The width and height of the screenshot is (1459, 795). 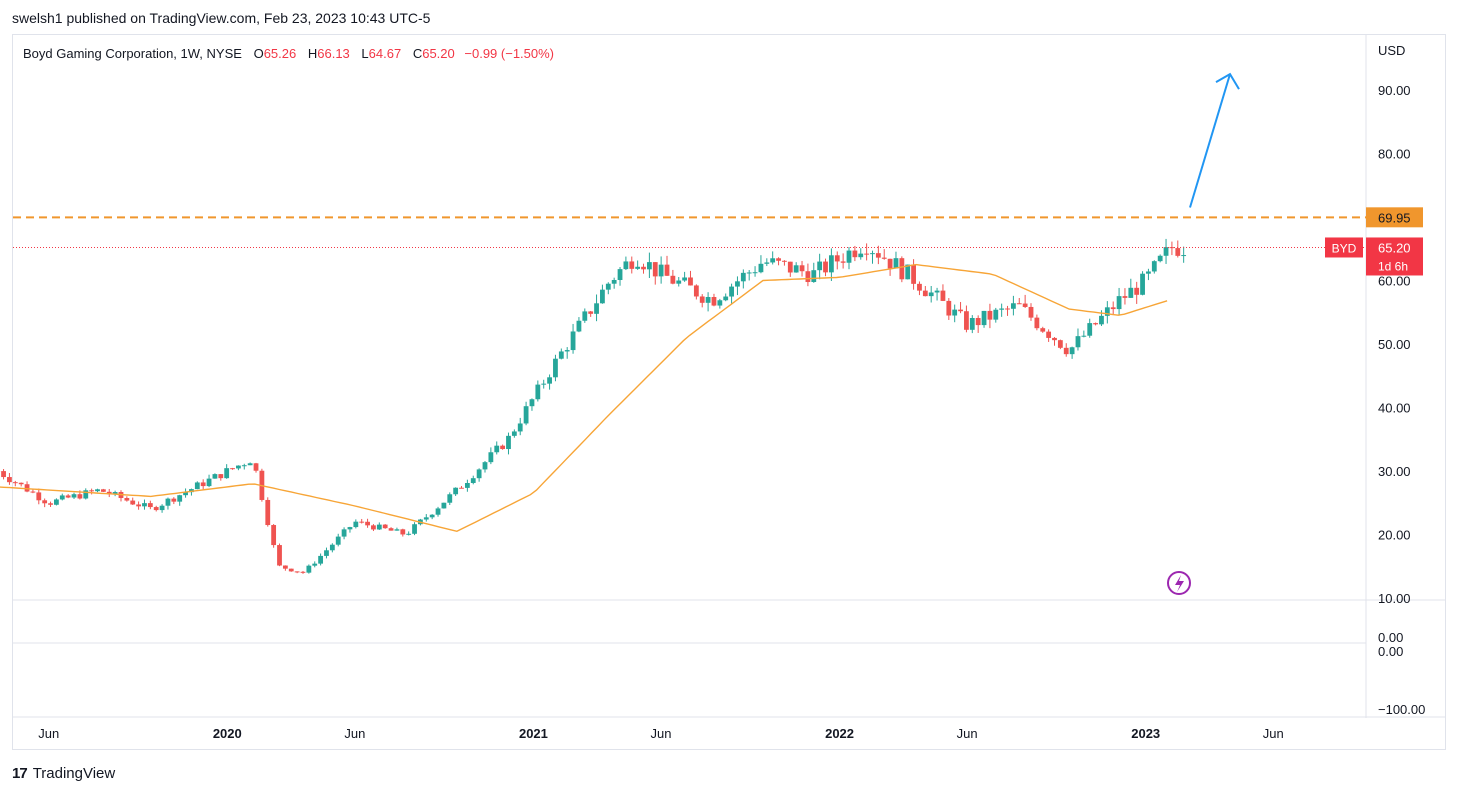 I want to click on last-price-badge: 65.20 1d 6h, so click(x=1394, y=256).